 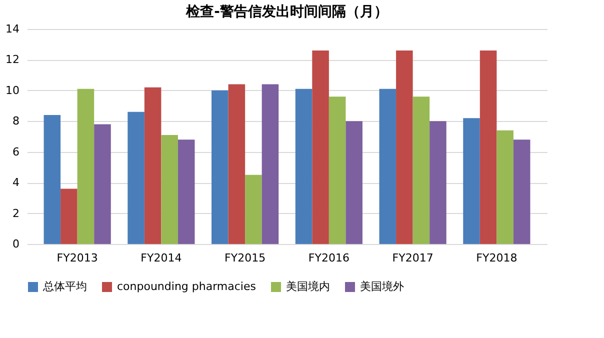 I want to click on x-tick-label: FY2014, so click(x=161, y=258).